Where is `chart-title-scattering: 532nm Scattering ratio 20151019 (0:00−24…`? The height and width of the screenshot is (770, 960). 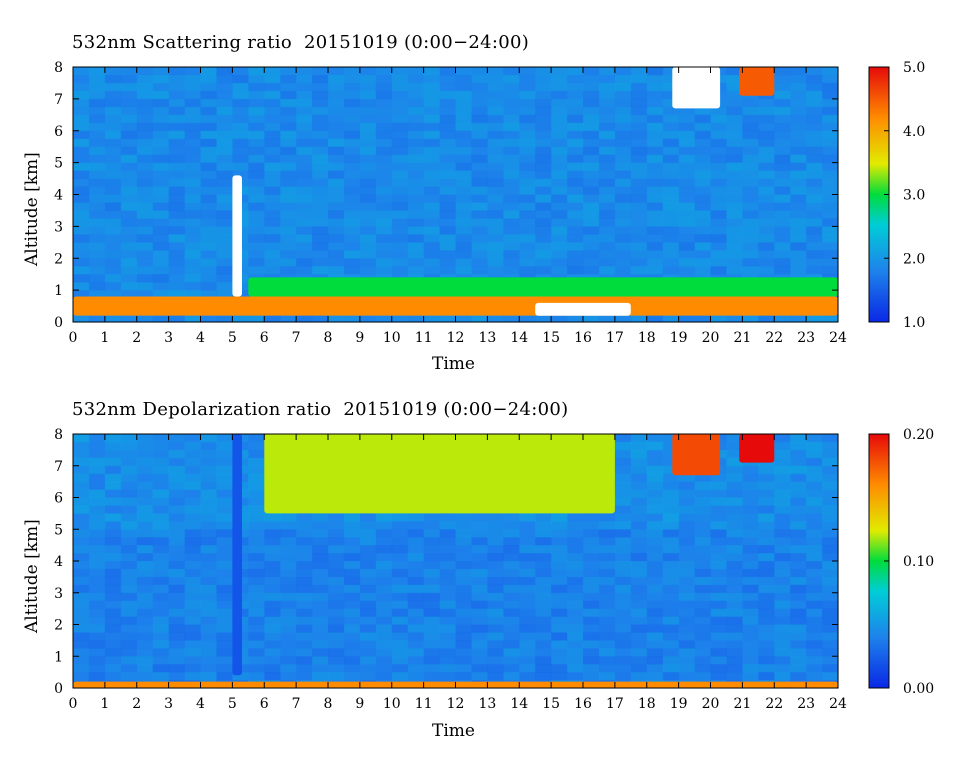
chart-title-scattering: 532nm Scattering ratio 20151019 (0:00−24… is located at coordinates (301, 42).